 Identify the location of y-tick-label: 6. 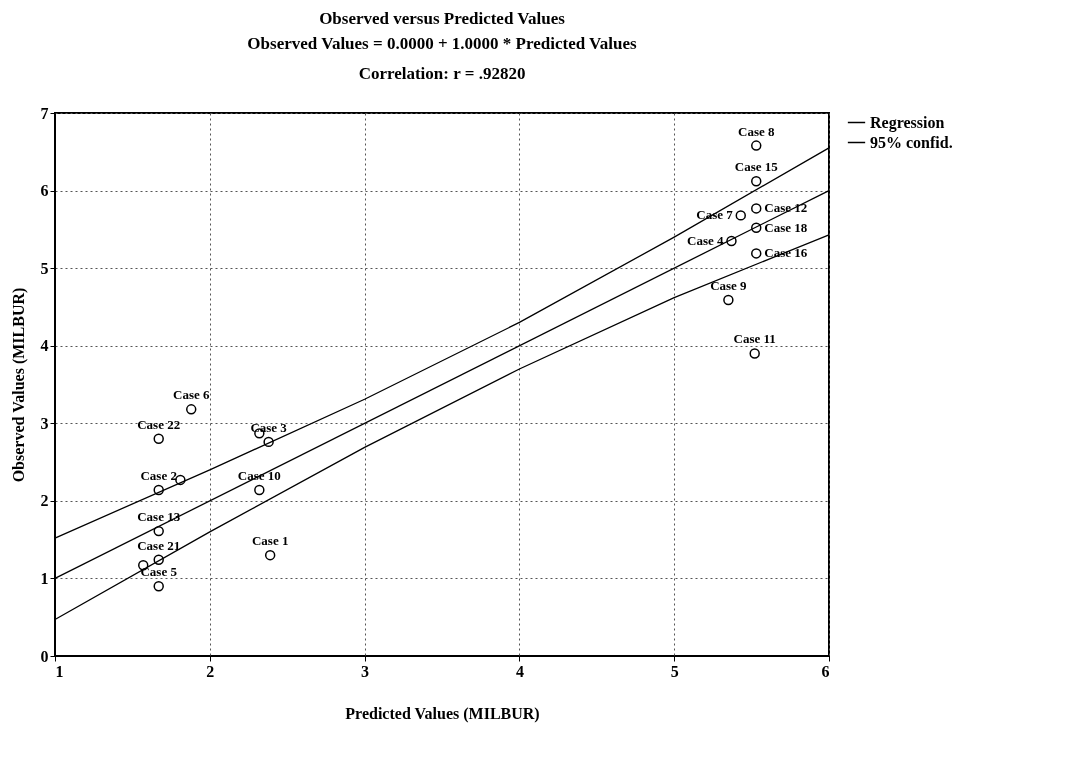
(44, 191).